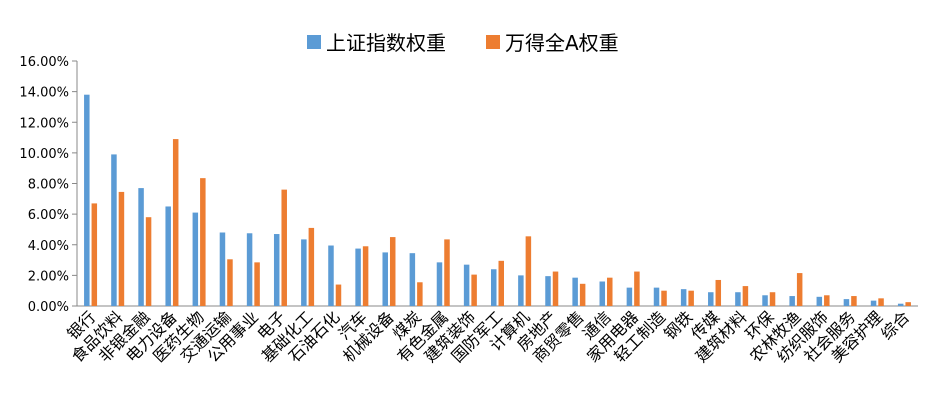 Image resolution: width=943 pixels, height=407 pixels. I want to click on y-tick-label: 0.00%, so click(48, 307).